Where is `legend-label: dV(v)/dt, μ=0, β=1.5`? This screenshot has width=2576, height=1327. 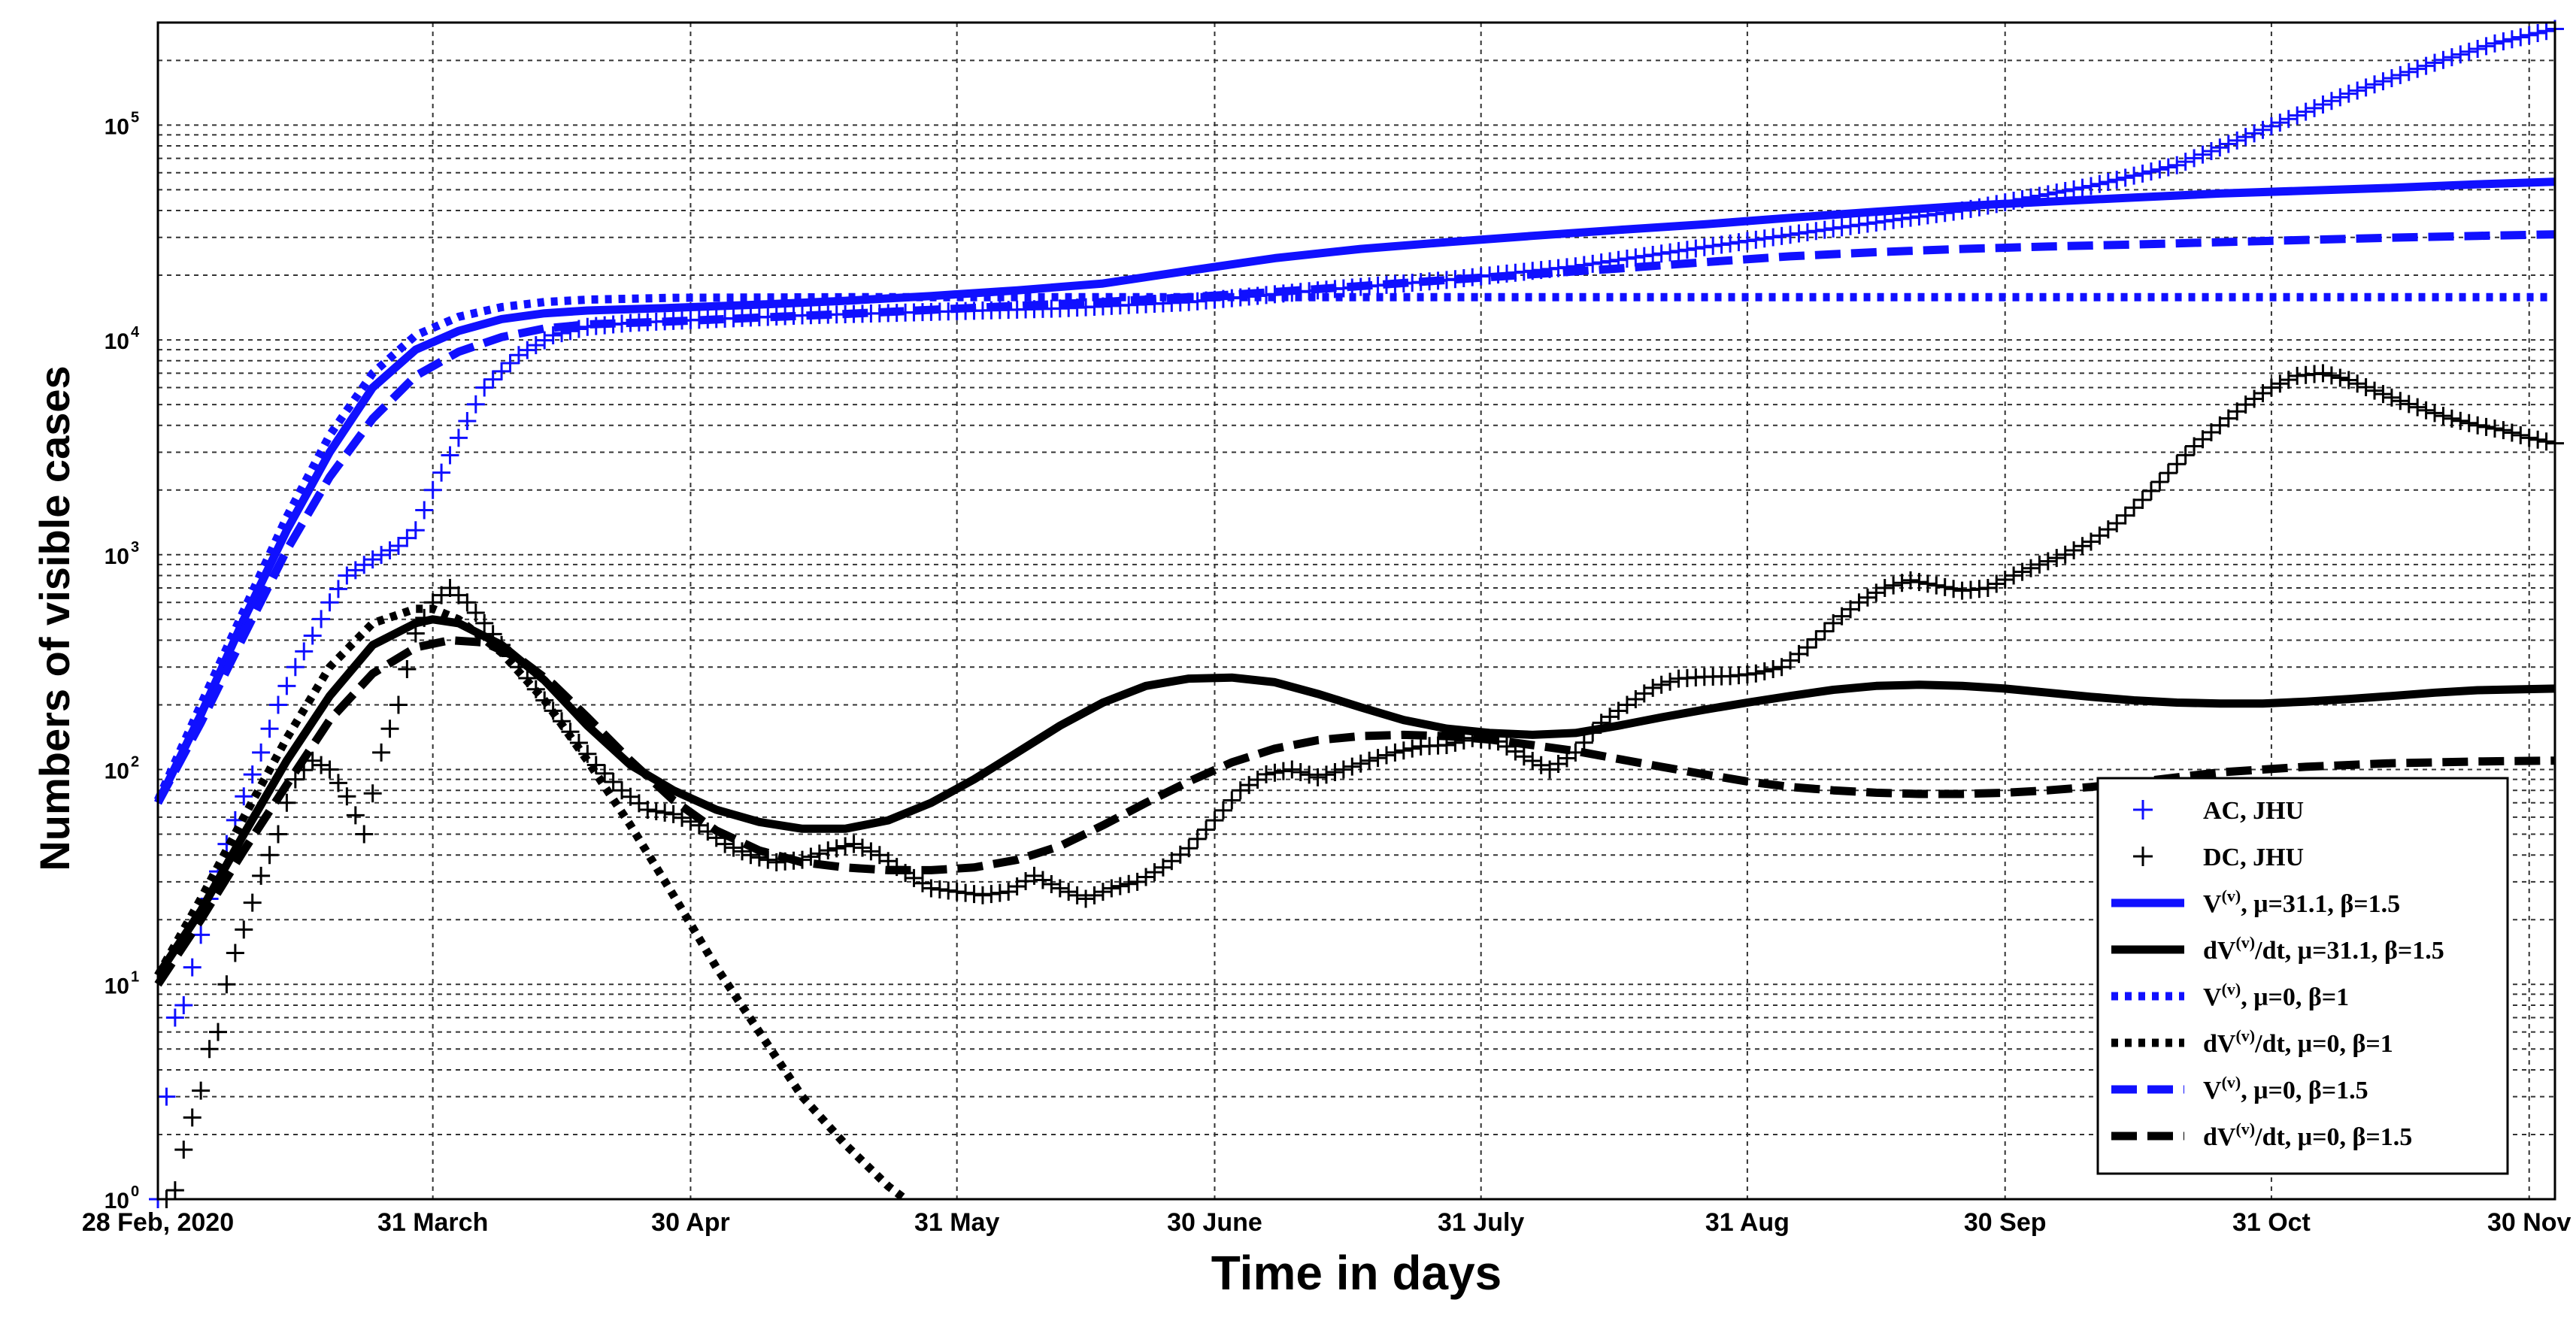
legend-label: dV(v)/dt, μ=0, β=1.5 is located at coordinates (2307, 1135).